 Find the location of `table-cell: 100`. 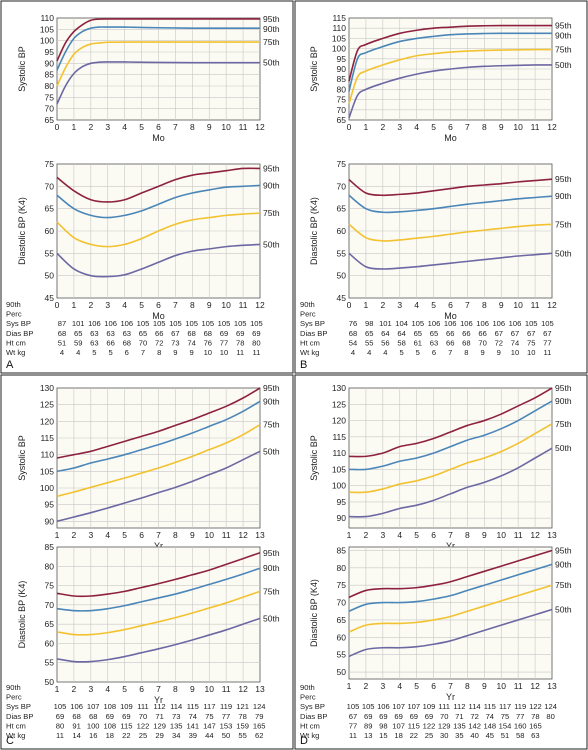

table-cell: 100 is located at coordinates (93, 725).